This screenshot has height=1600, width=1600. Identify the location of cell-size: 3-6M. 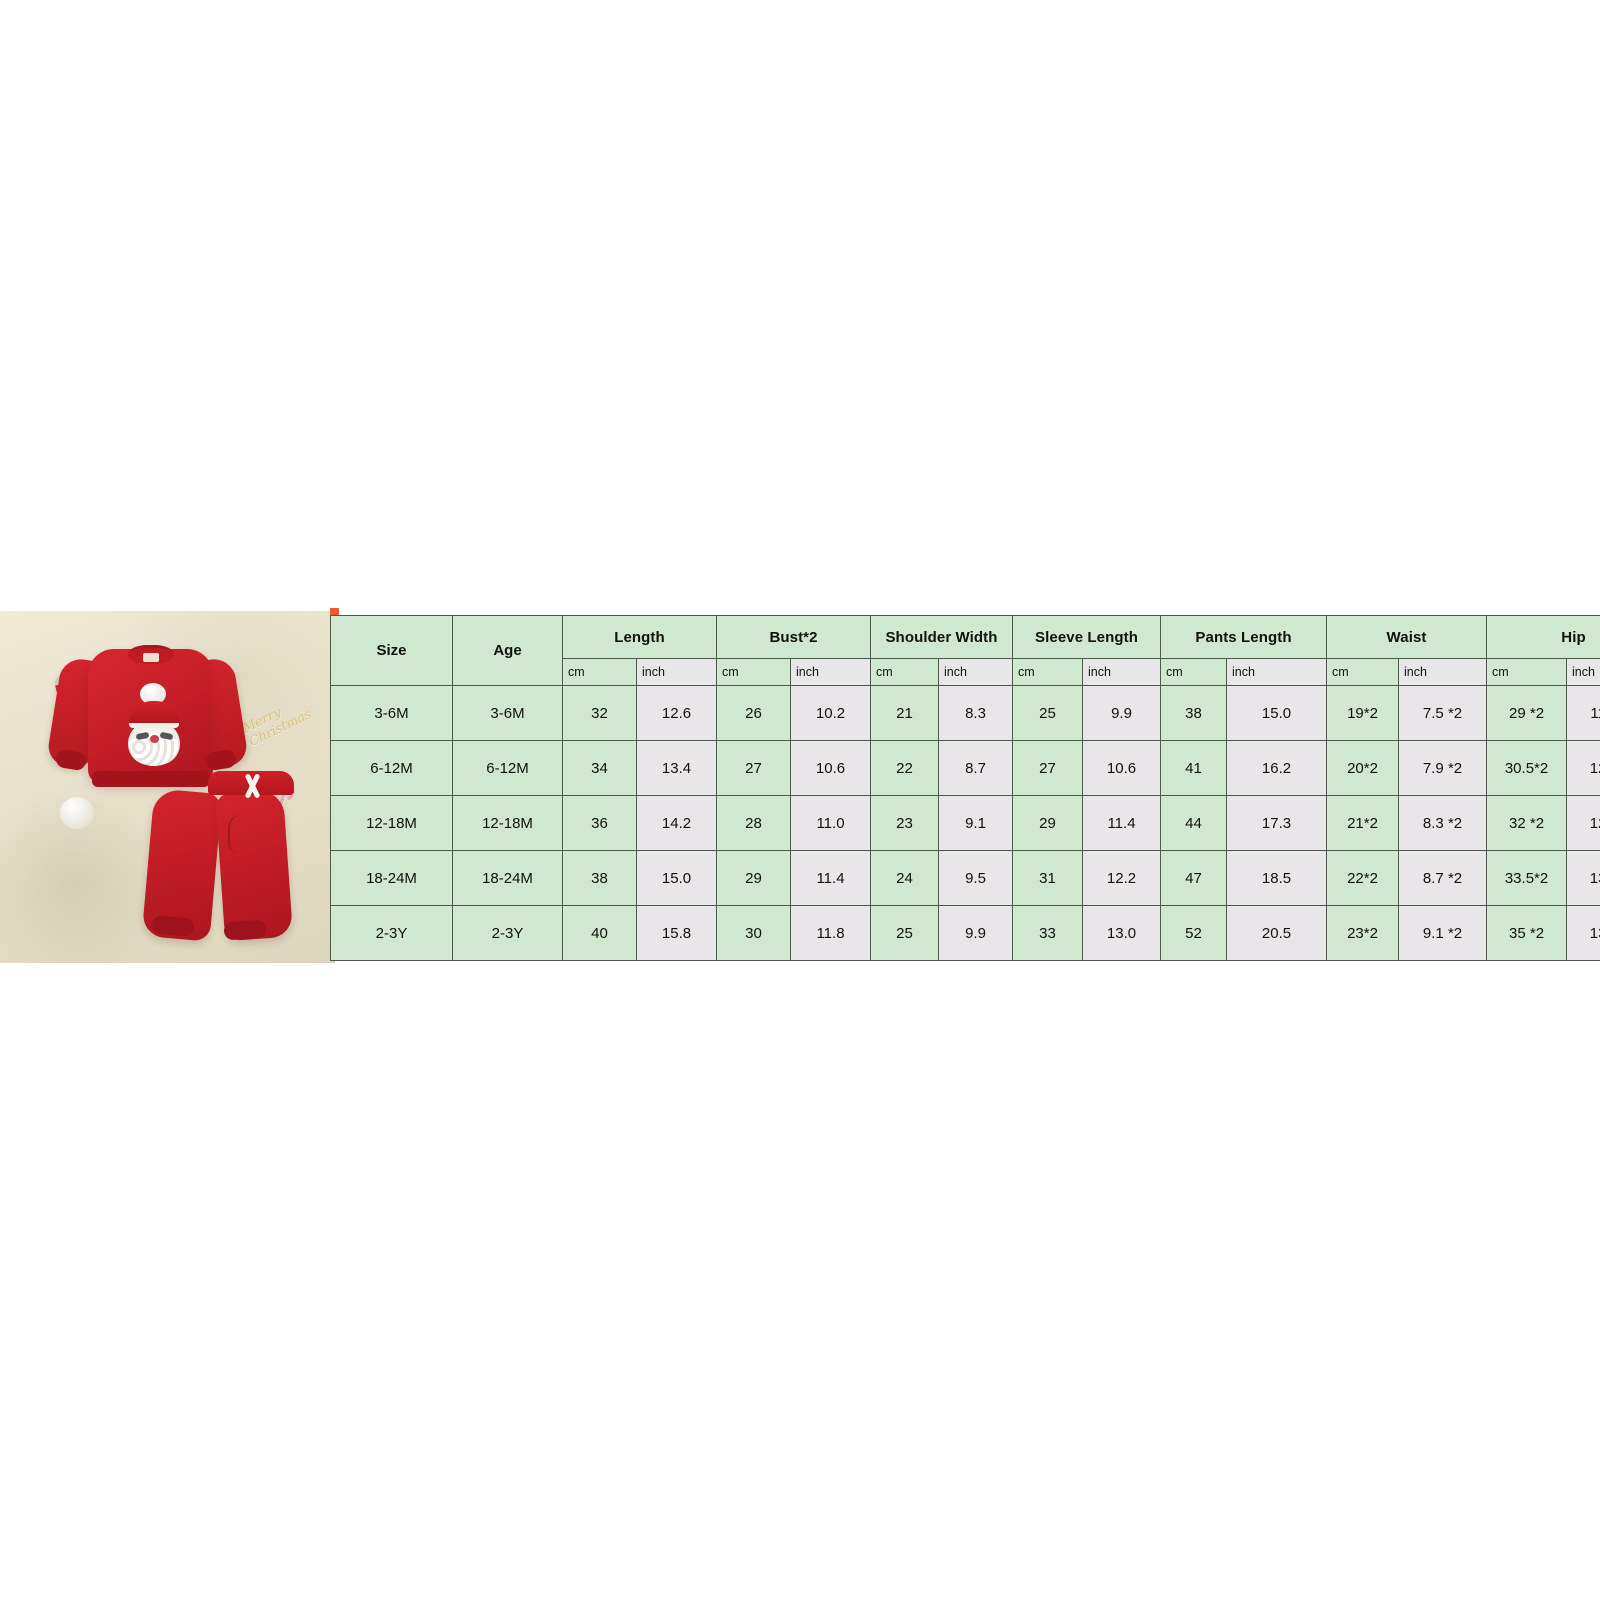
(391, 713).